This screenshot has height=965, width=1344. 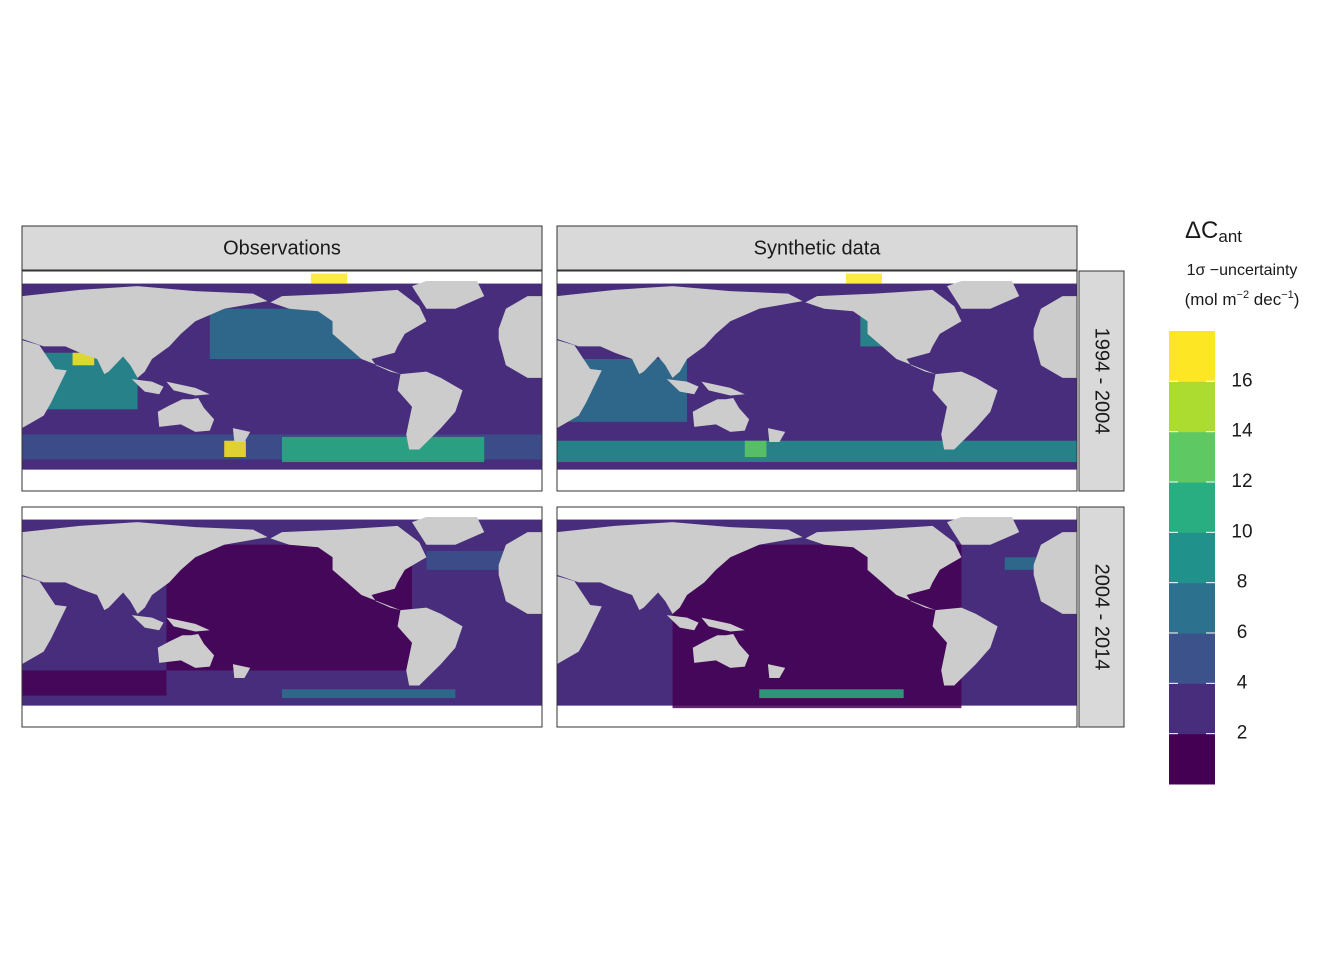 I want to click on row-strip-label: 2004 - 2014, so click(x=1102, y=617).